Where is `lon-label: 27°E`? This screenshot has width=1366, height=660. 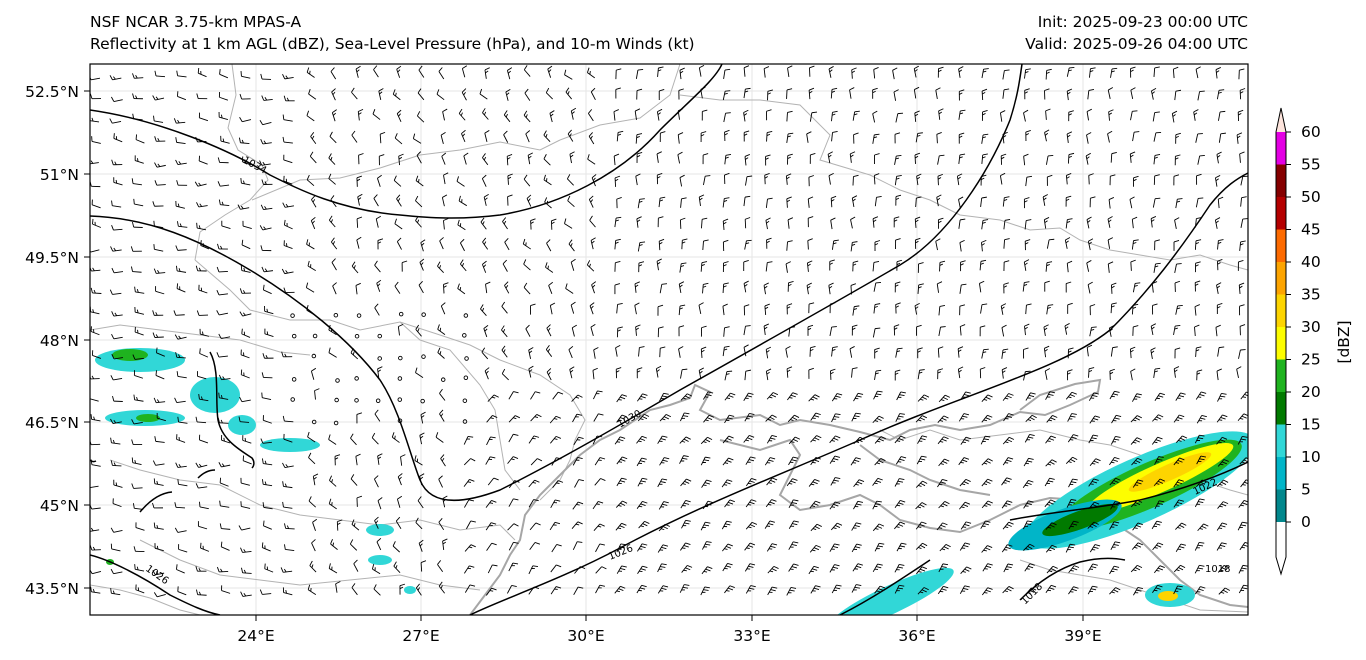 lon-label: 27°E is located at coordinates (420, 636).